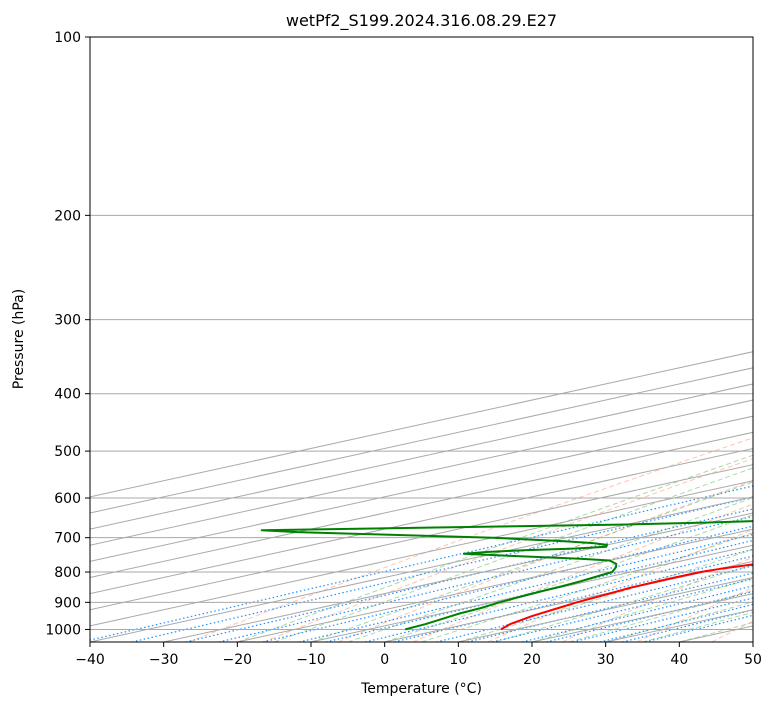 Image resolution: width=775 pixels, height=712 pixels. What do you see at coordinates (679, 660) in the screenshot?
I see `x-tick-label: 40` at bounding box center [679, 660].